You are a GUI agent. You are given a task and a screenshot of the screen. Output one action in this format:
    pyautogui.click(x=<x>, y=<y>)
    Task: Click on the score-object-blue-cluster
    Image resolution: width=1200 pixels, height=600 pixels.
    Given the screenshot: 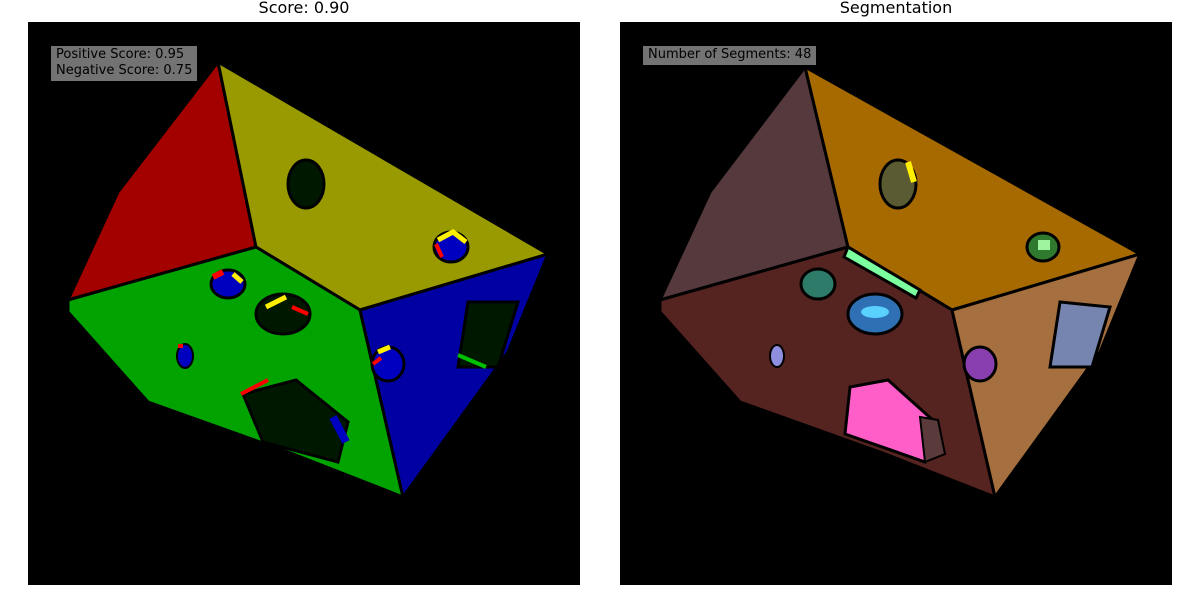 What is the action you would take?
    pyautogui.click(x=388, y=364)
    